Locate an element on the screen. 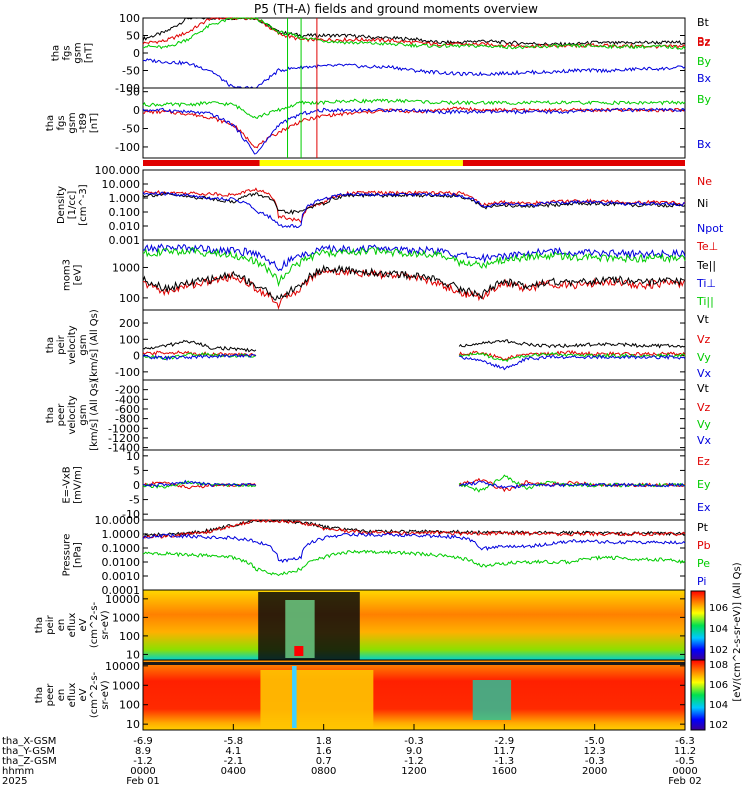  x-row-label: tha_Z-GSM is located at coordinates (29, 761).